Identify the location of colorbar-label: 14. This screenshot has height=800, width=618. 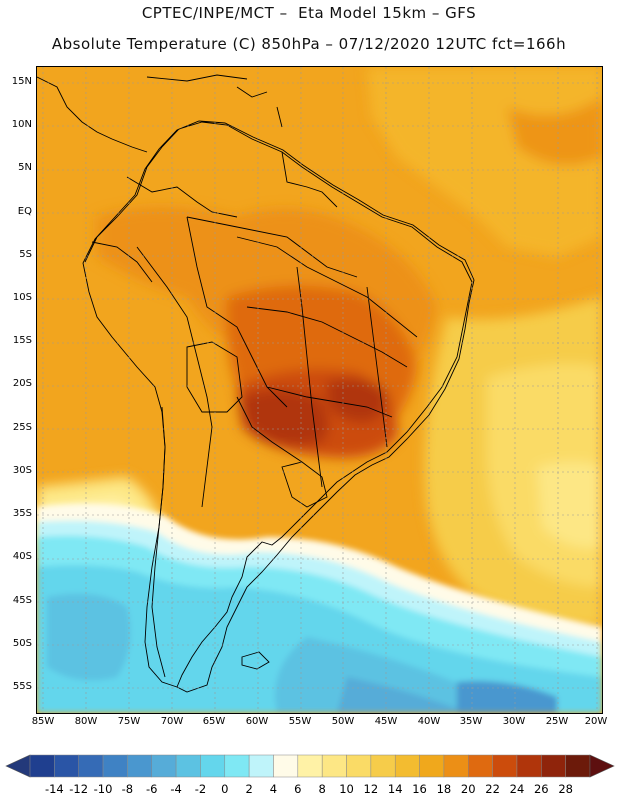
(395, 789).